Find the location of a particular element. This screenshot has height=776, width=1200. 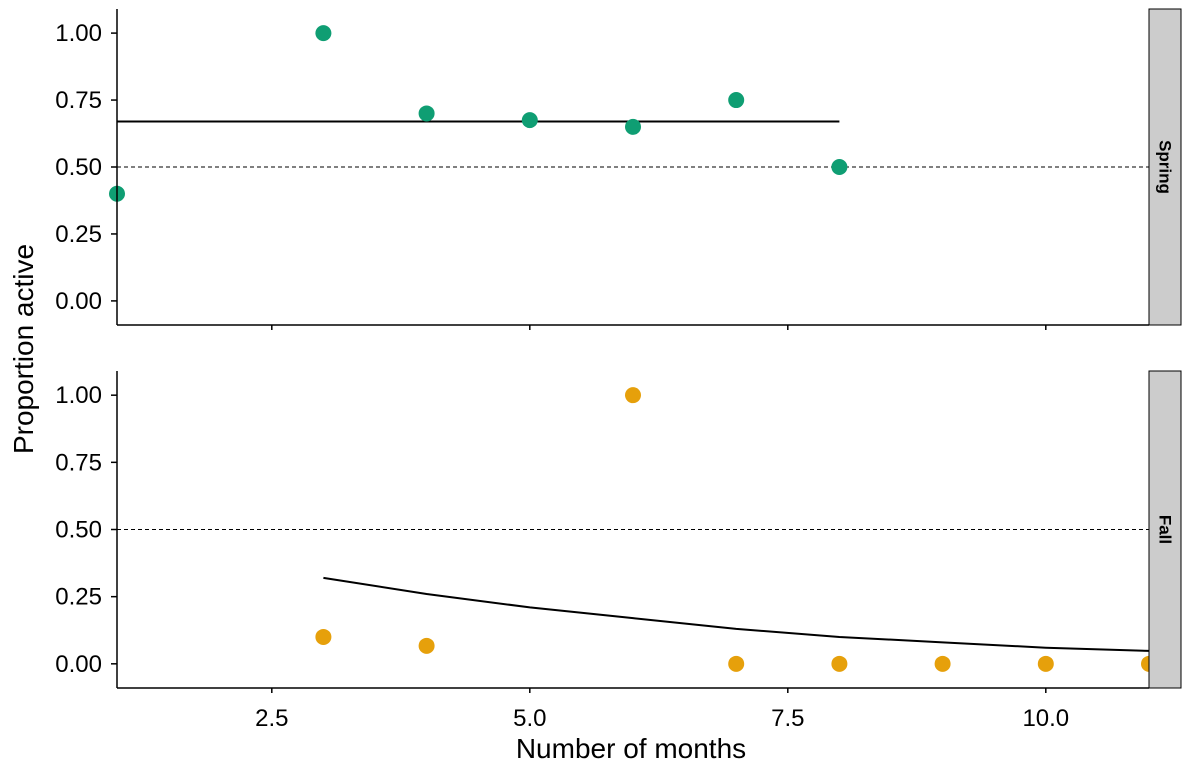

facet-strip-label: Spring is located at coordinates (1165, 167).